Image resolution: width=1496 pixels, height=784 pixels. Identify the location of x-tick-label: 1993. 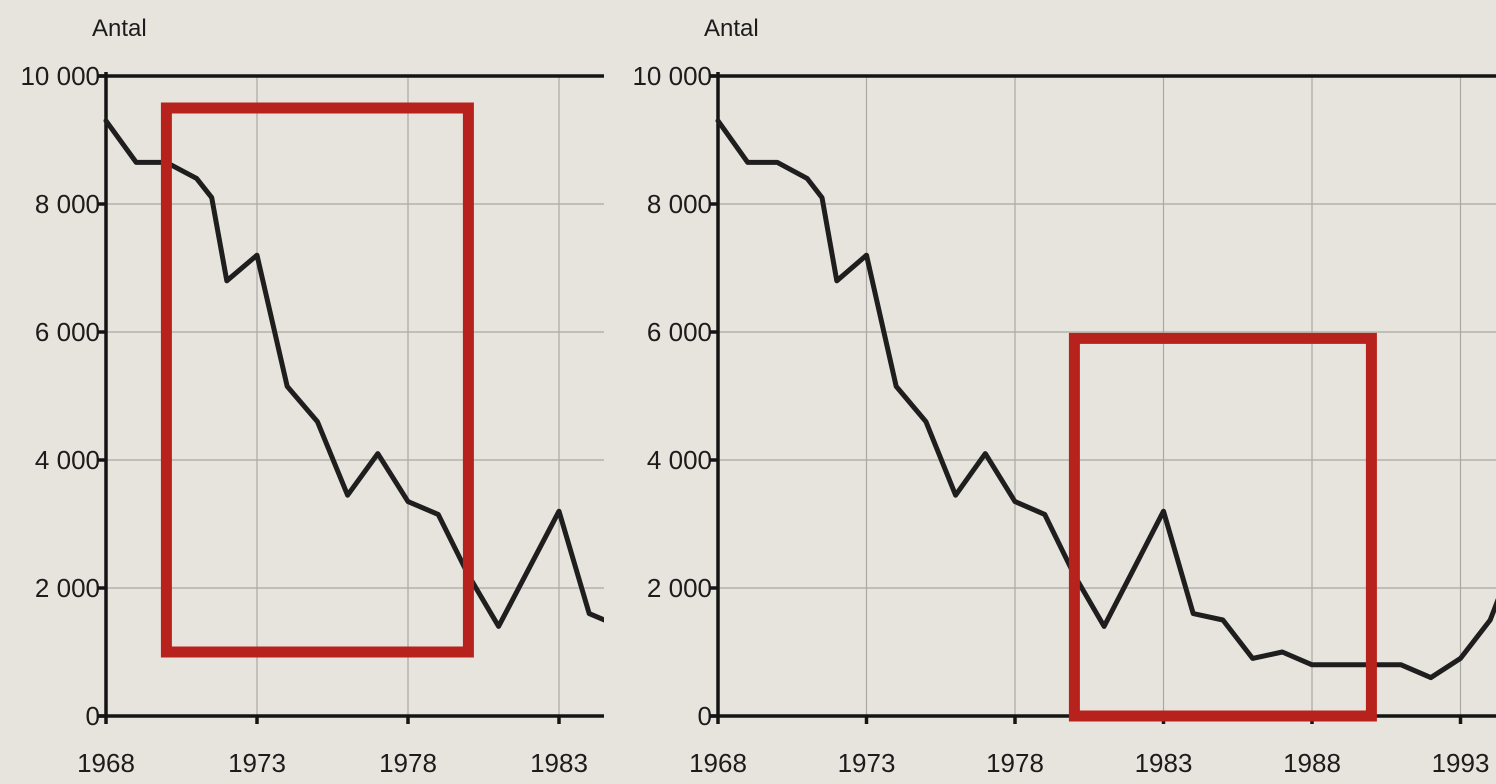
(1461, 763).